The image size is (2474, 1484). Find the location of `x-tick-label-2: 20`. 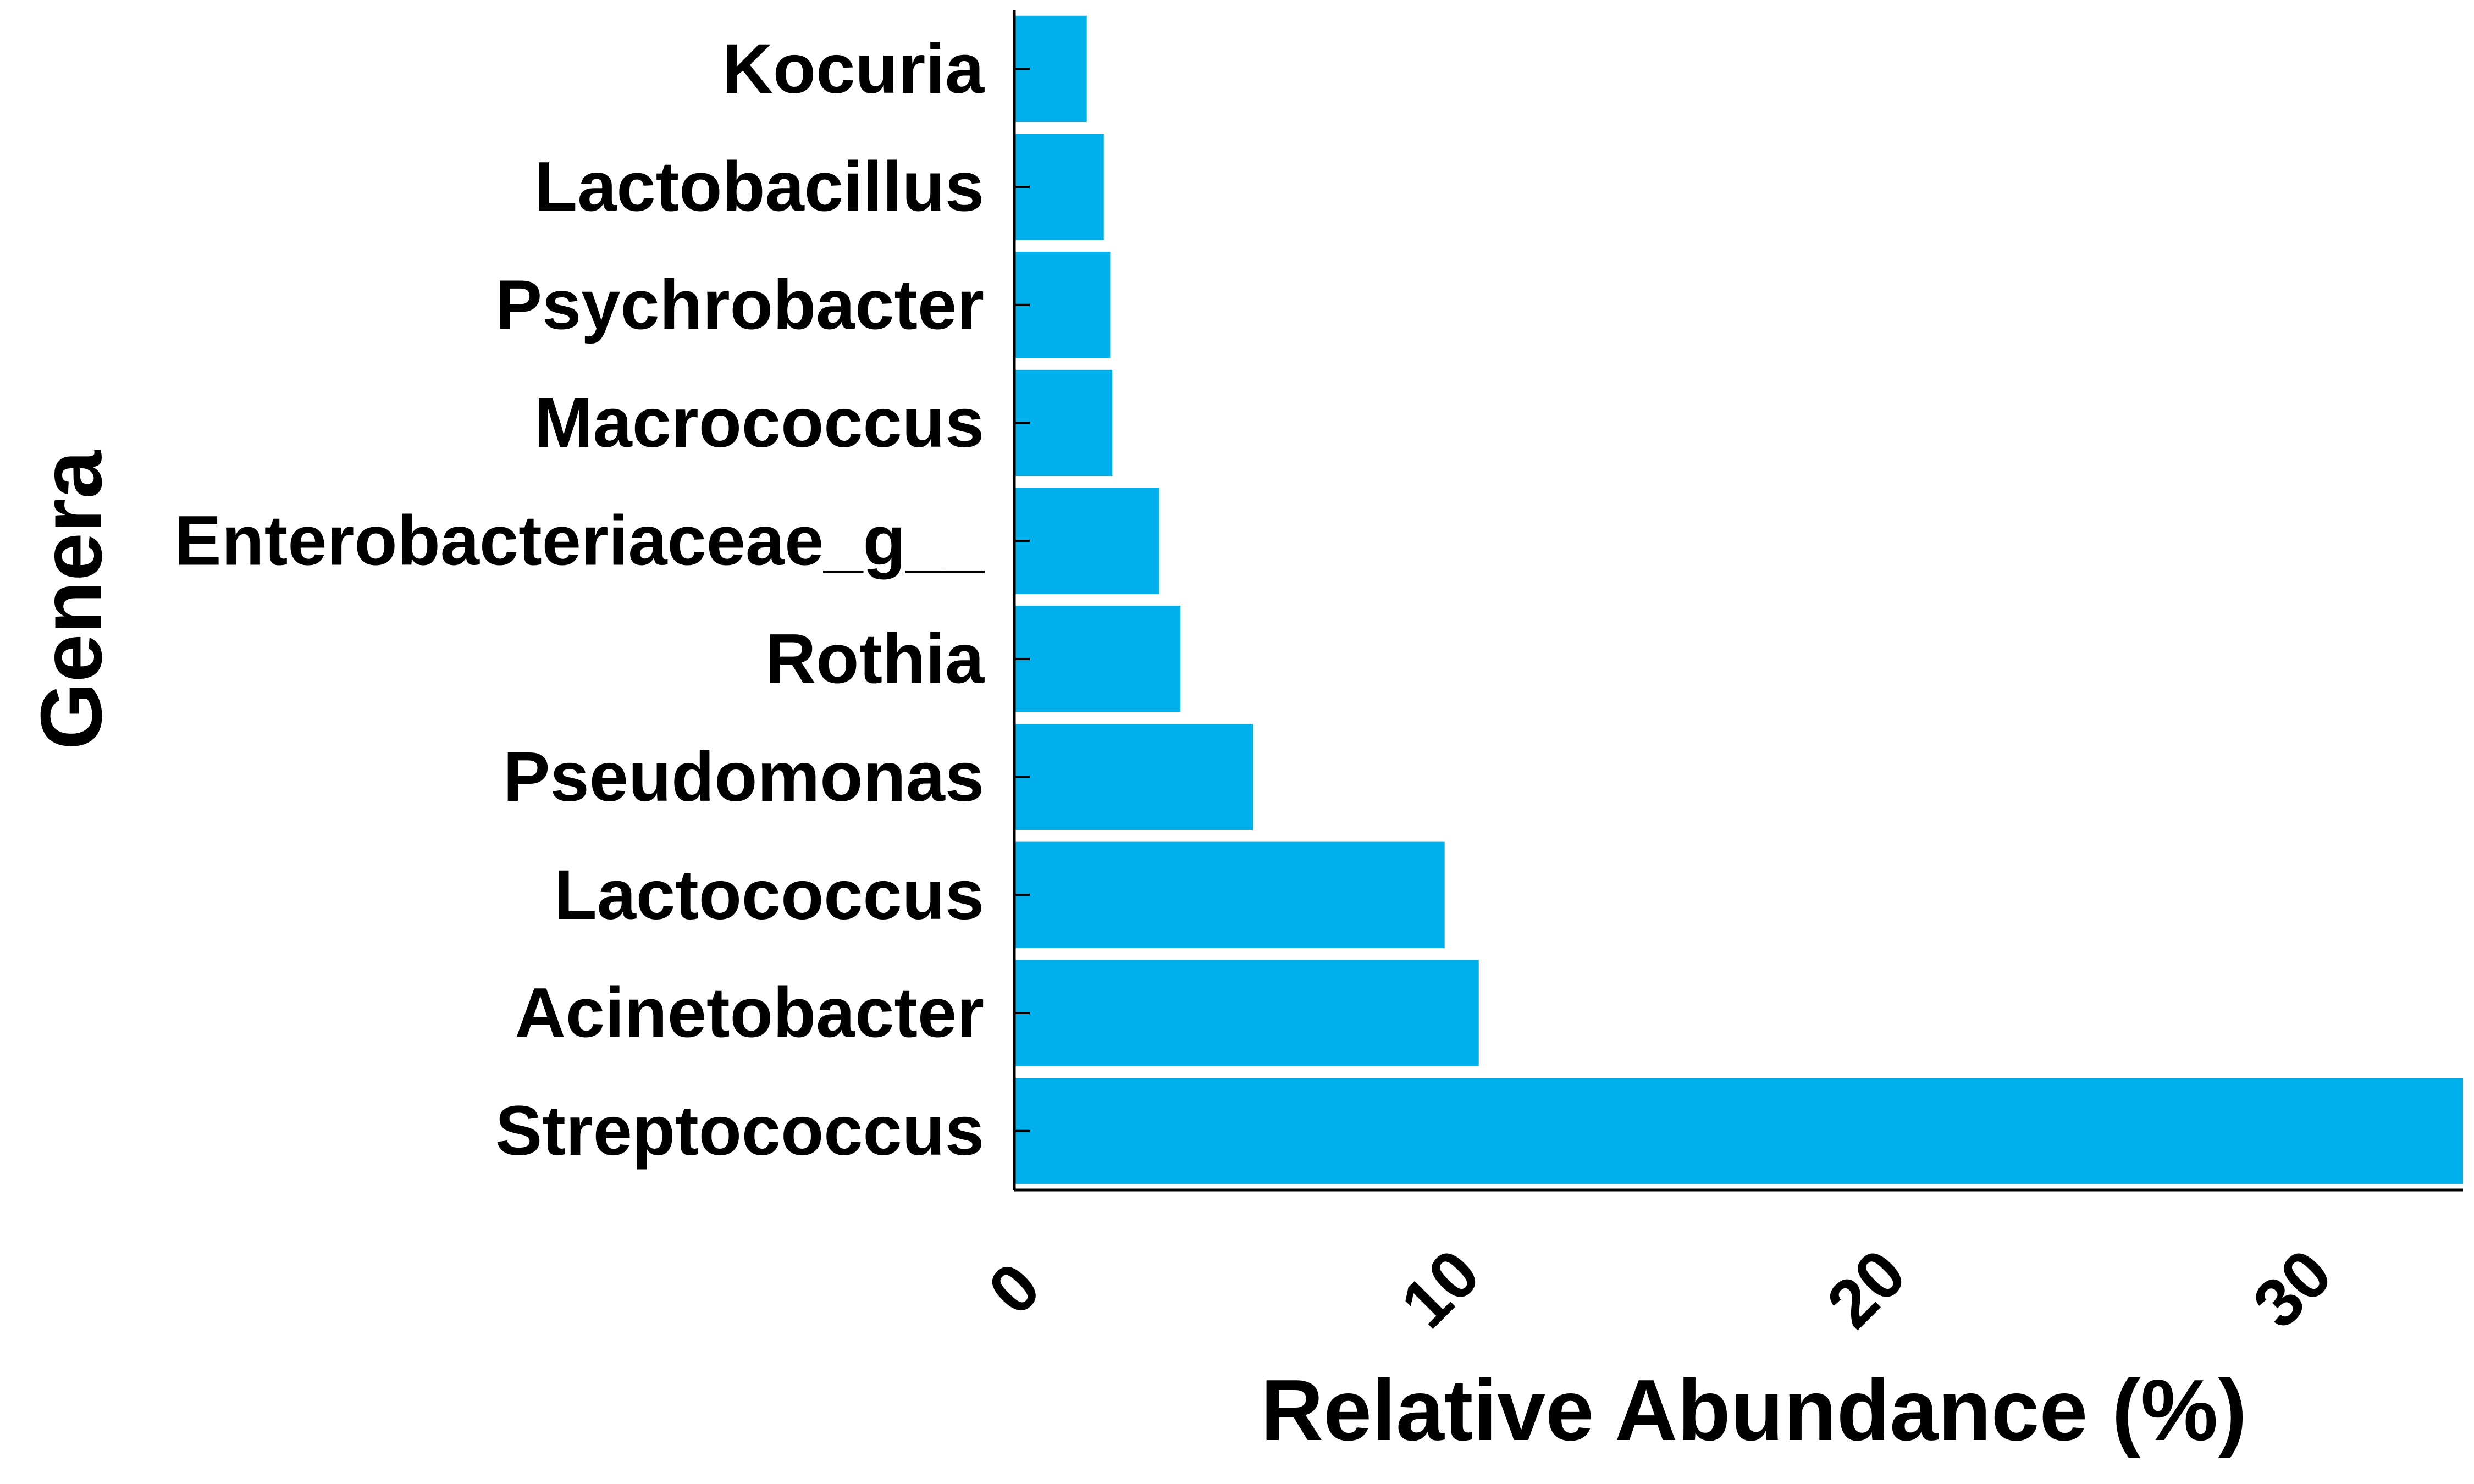

x-tick-label-2: 20 is located at coordinates (1867, 1288).